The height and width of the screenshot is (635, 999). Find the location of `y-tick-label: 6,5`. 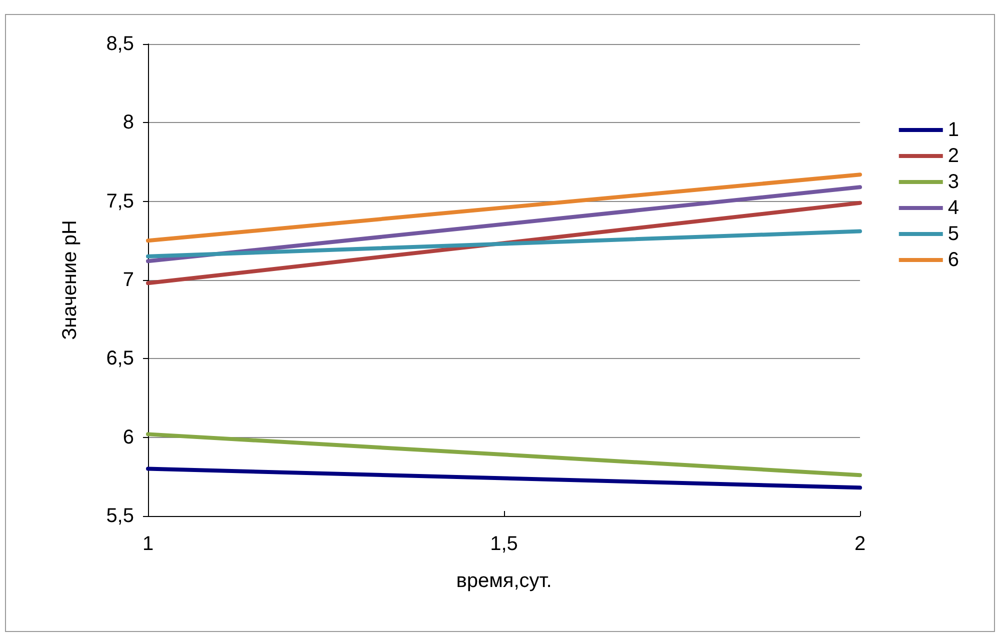

y-tick-label: 6,5 is located at coordinates (120, 359).